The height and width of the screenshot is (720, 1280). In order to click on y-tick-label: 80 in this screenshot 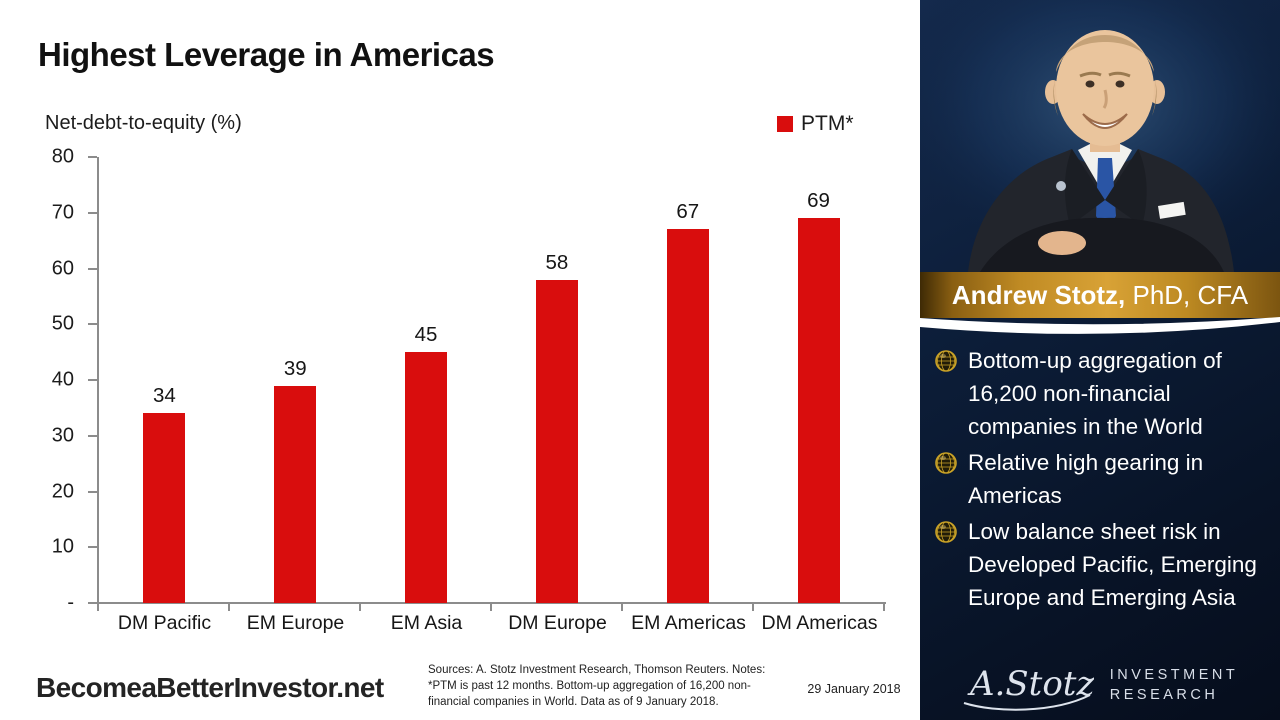, I will do `click(62, 156)`.